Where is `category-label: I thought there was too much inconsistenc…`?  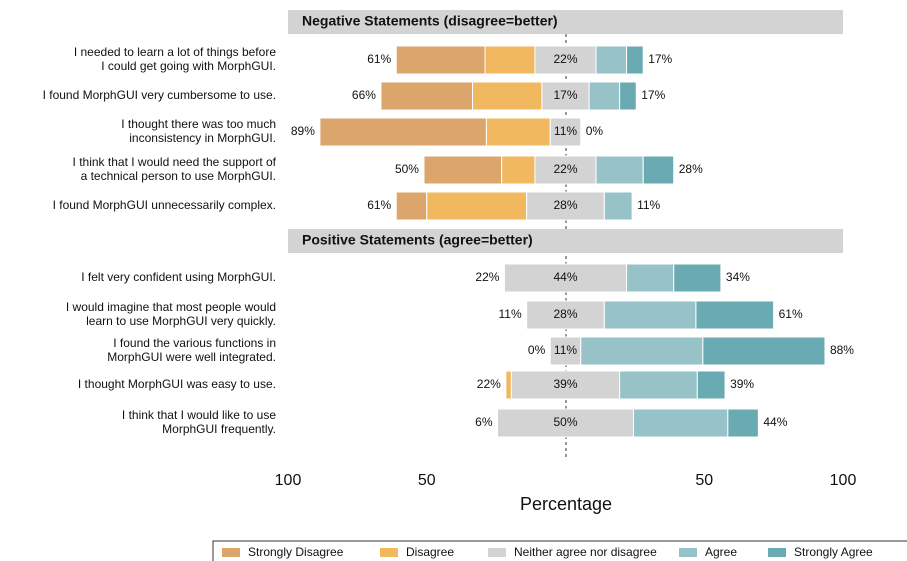 category-label: I thought there was too much inconsistenc… is located at coordinates (198, 131).